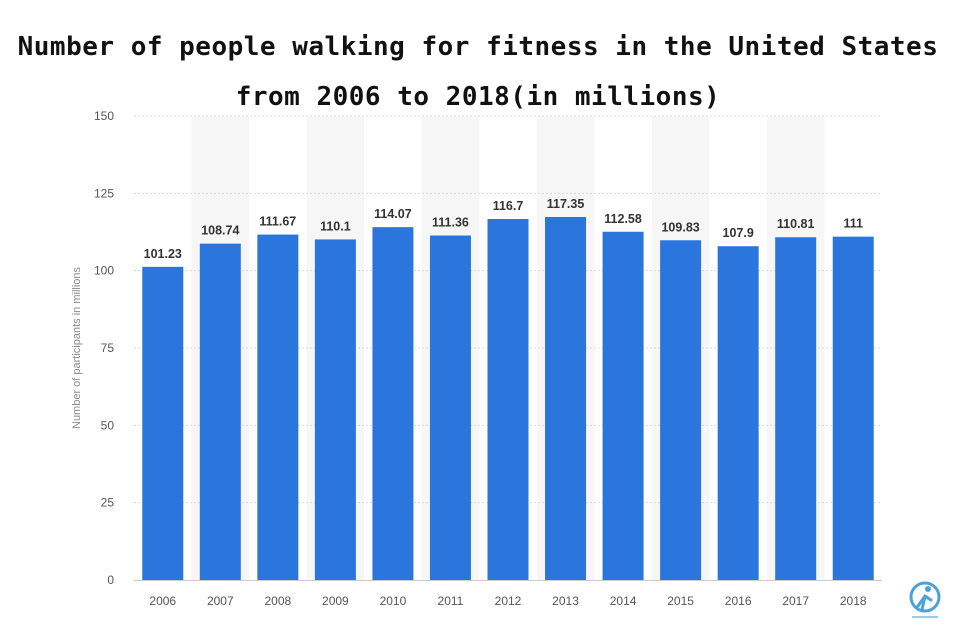  Describe the element at coordinates (335, 409) in the screenshot. I see `bar-2009` at that location.